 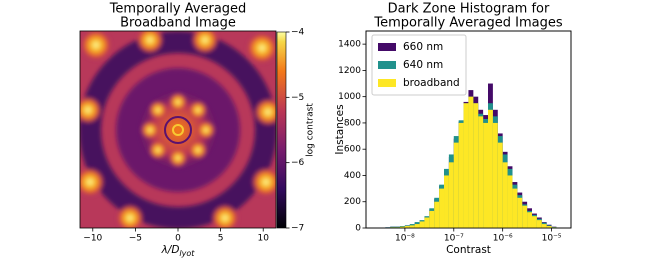 I want to click on y-axis-label: Instances, so click(x=340, y=129).